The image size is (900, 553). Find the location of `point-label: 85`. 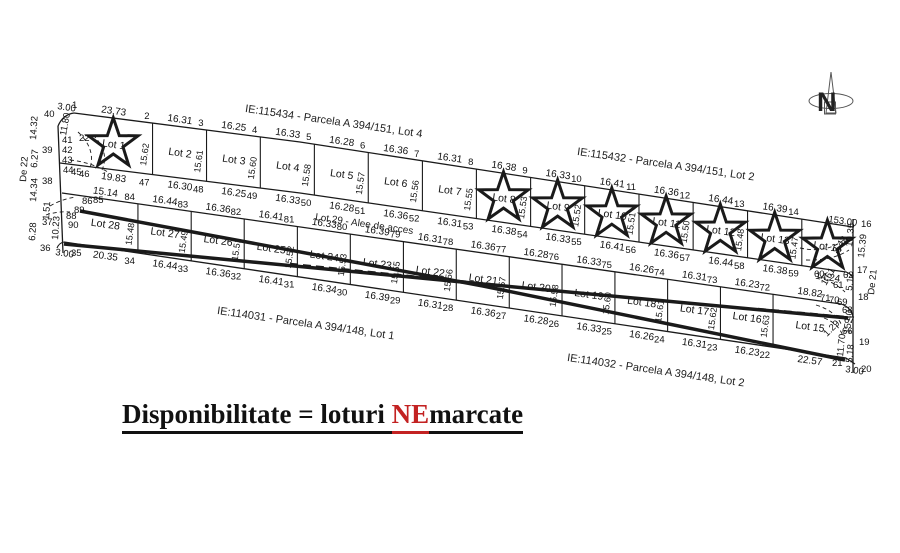

point-label: 85 is located at coordinates (98, 200).